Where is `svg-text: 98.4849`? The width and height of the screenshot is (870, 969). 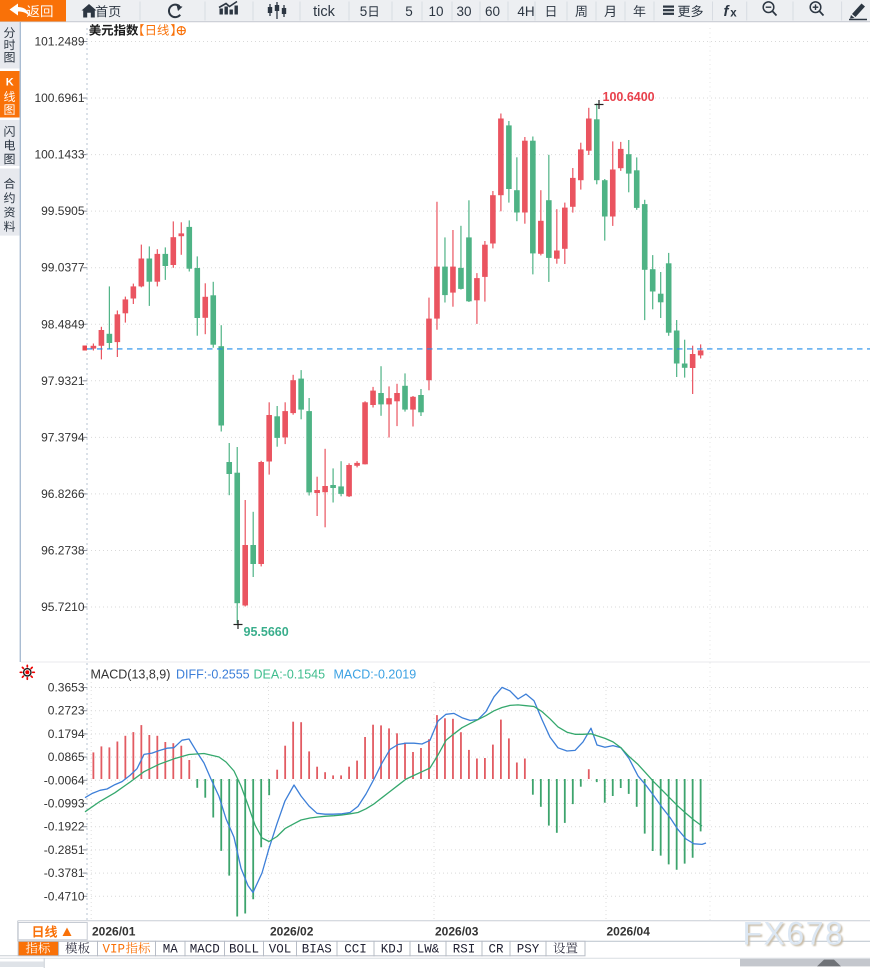
svg-text: 98.4849 is located at coordinates (63, 324).